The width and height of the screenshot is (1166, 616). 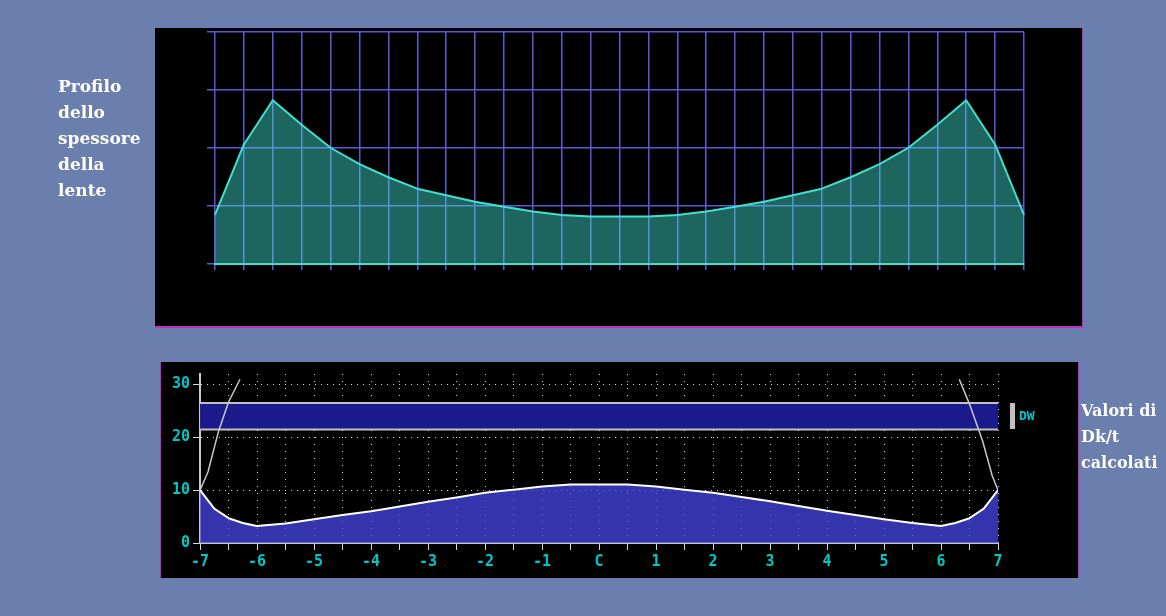 I want to click on x-tick-label: 6, so click(x=941, y=560).